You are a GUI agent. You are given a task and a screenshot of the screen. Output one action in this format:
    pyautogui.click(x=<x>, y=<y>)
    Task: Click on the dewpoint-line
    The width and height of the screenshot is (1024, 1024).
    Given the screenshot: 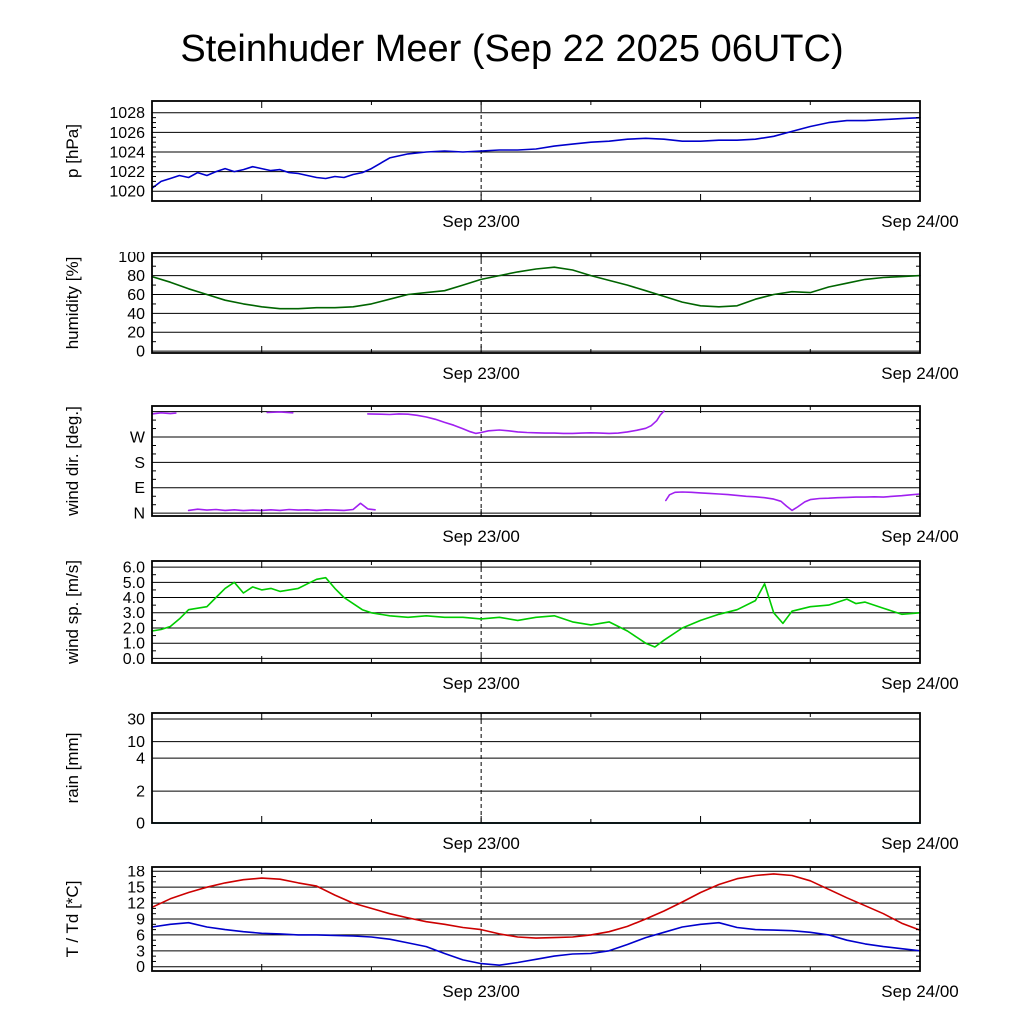 What is the action you would take?
    pyautogui.click(x=536, y=943)
    